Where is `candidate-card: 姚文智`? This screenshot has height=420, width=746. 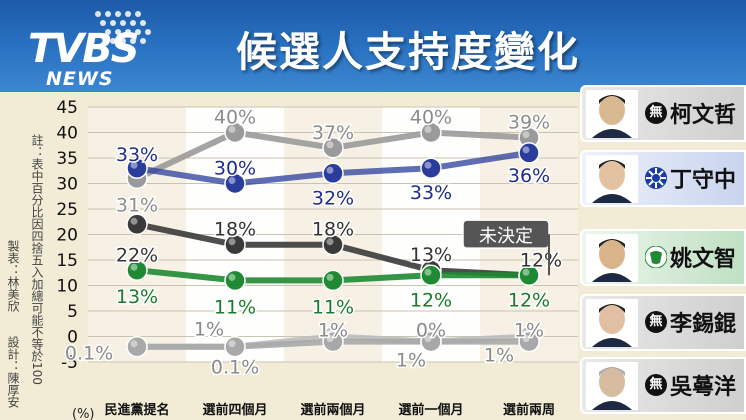
candidate-card: 姚文智 is located at coordinates (663, 257).